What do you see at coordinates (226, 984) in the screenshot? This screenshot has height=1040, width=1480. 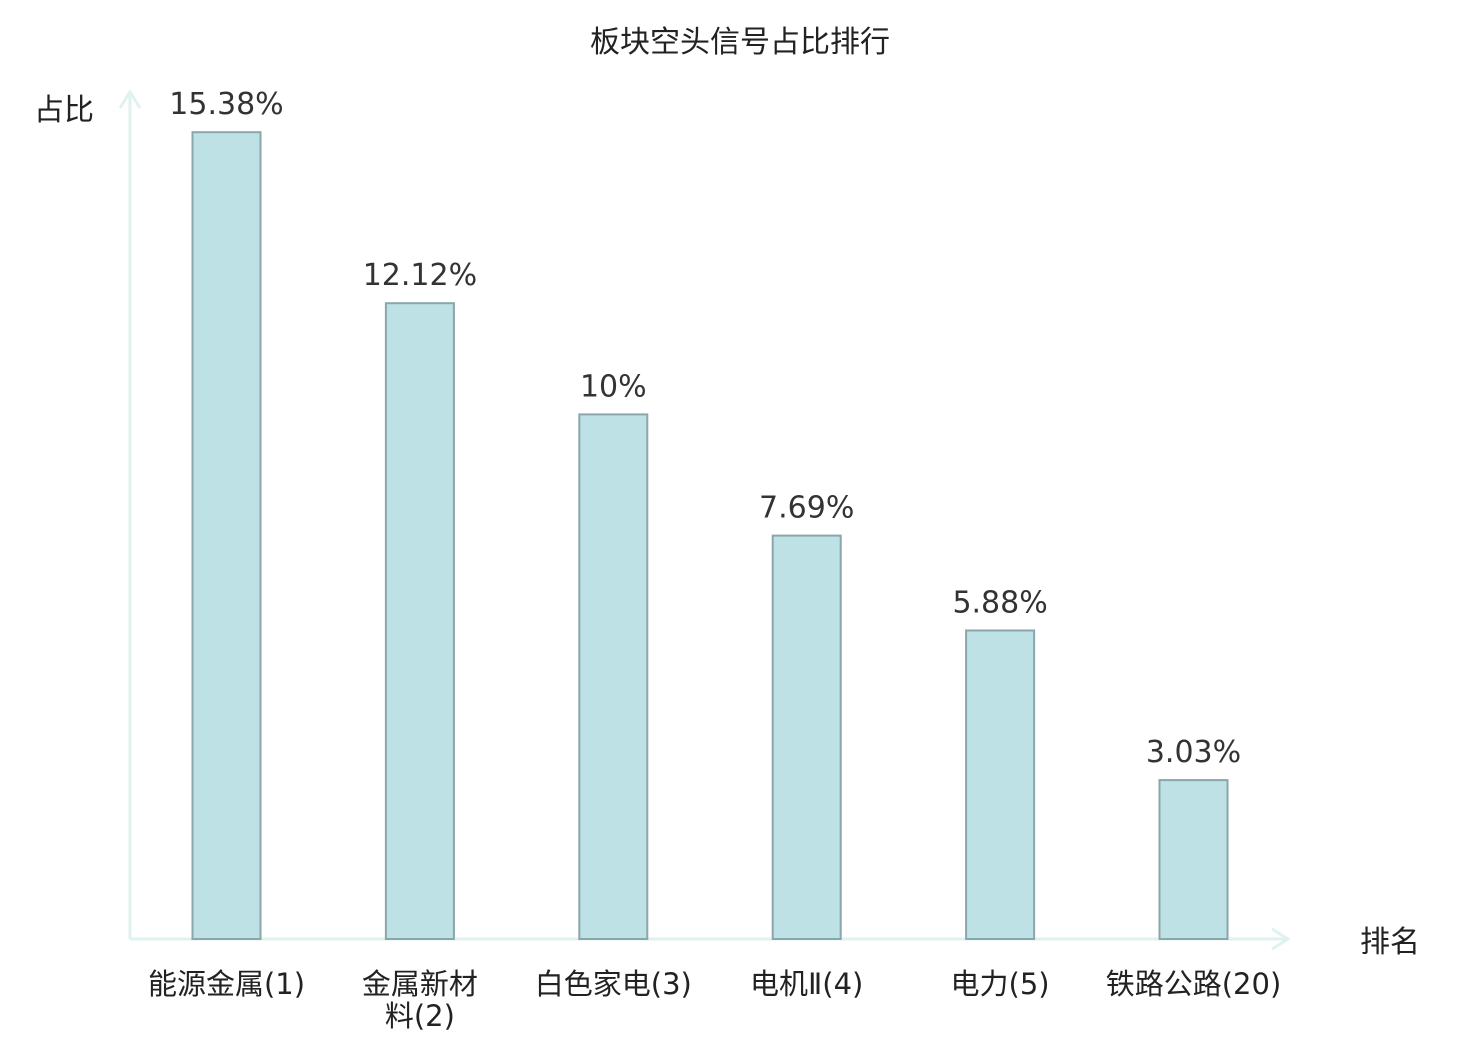 I see `category-label-1: 能源金属(1)` at bounding box center [226, 984].